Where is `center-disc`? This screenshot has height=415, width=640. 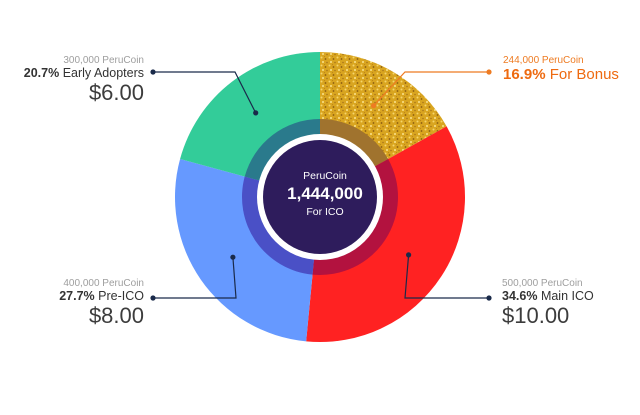
center-disc is located at coordinates (320, 197).